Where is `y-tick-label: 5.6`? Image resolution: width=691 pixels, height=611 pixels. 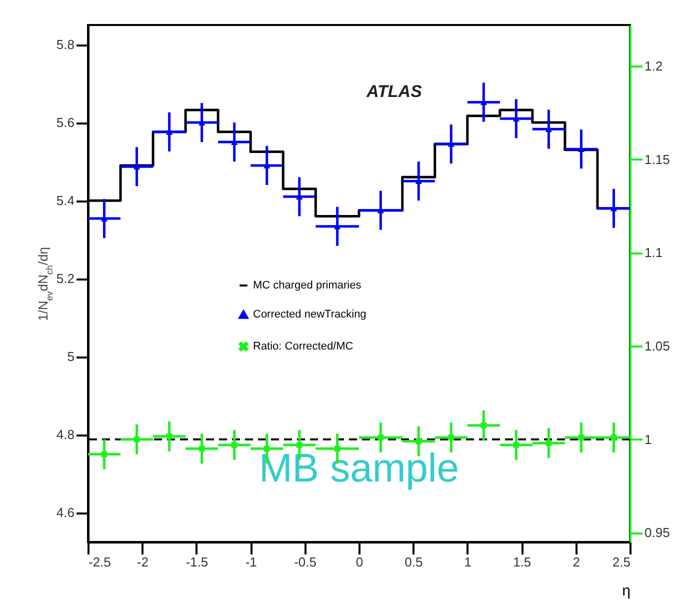 y-tick-label: 5.6 is located at coordinates (65, 122).